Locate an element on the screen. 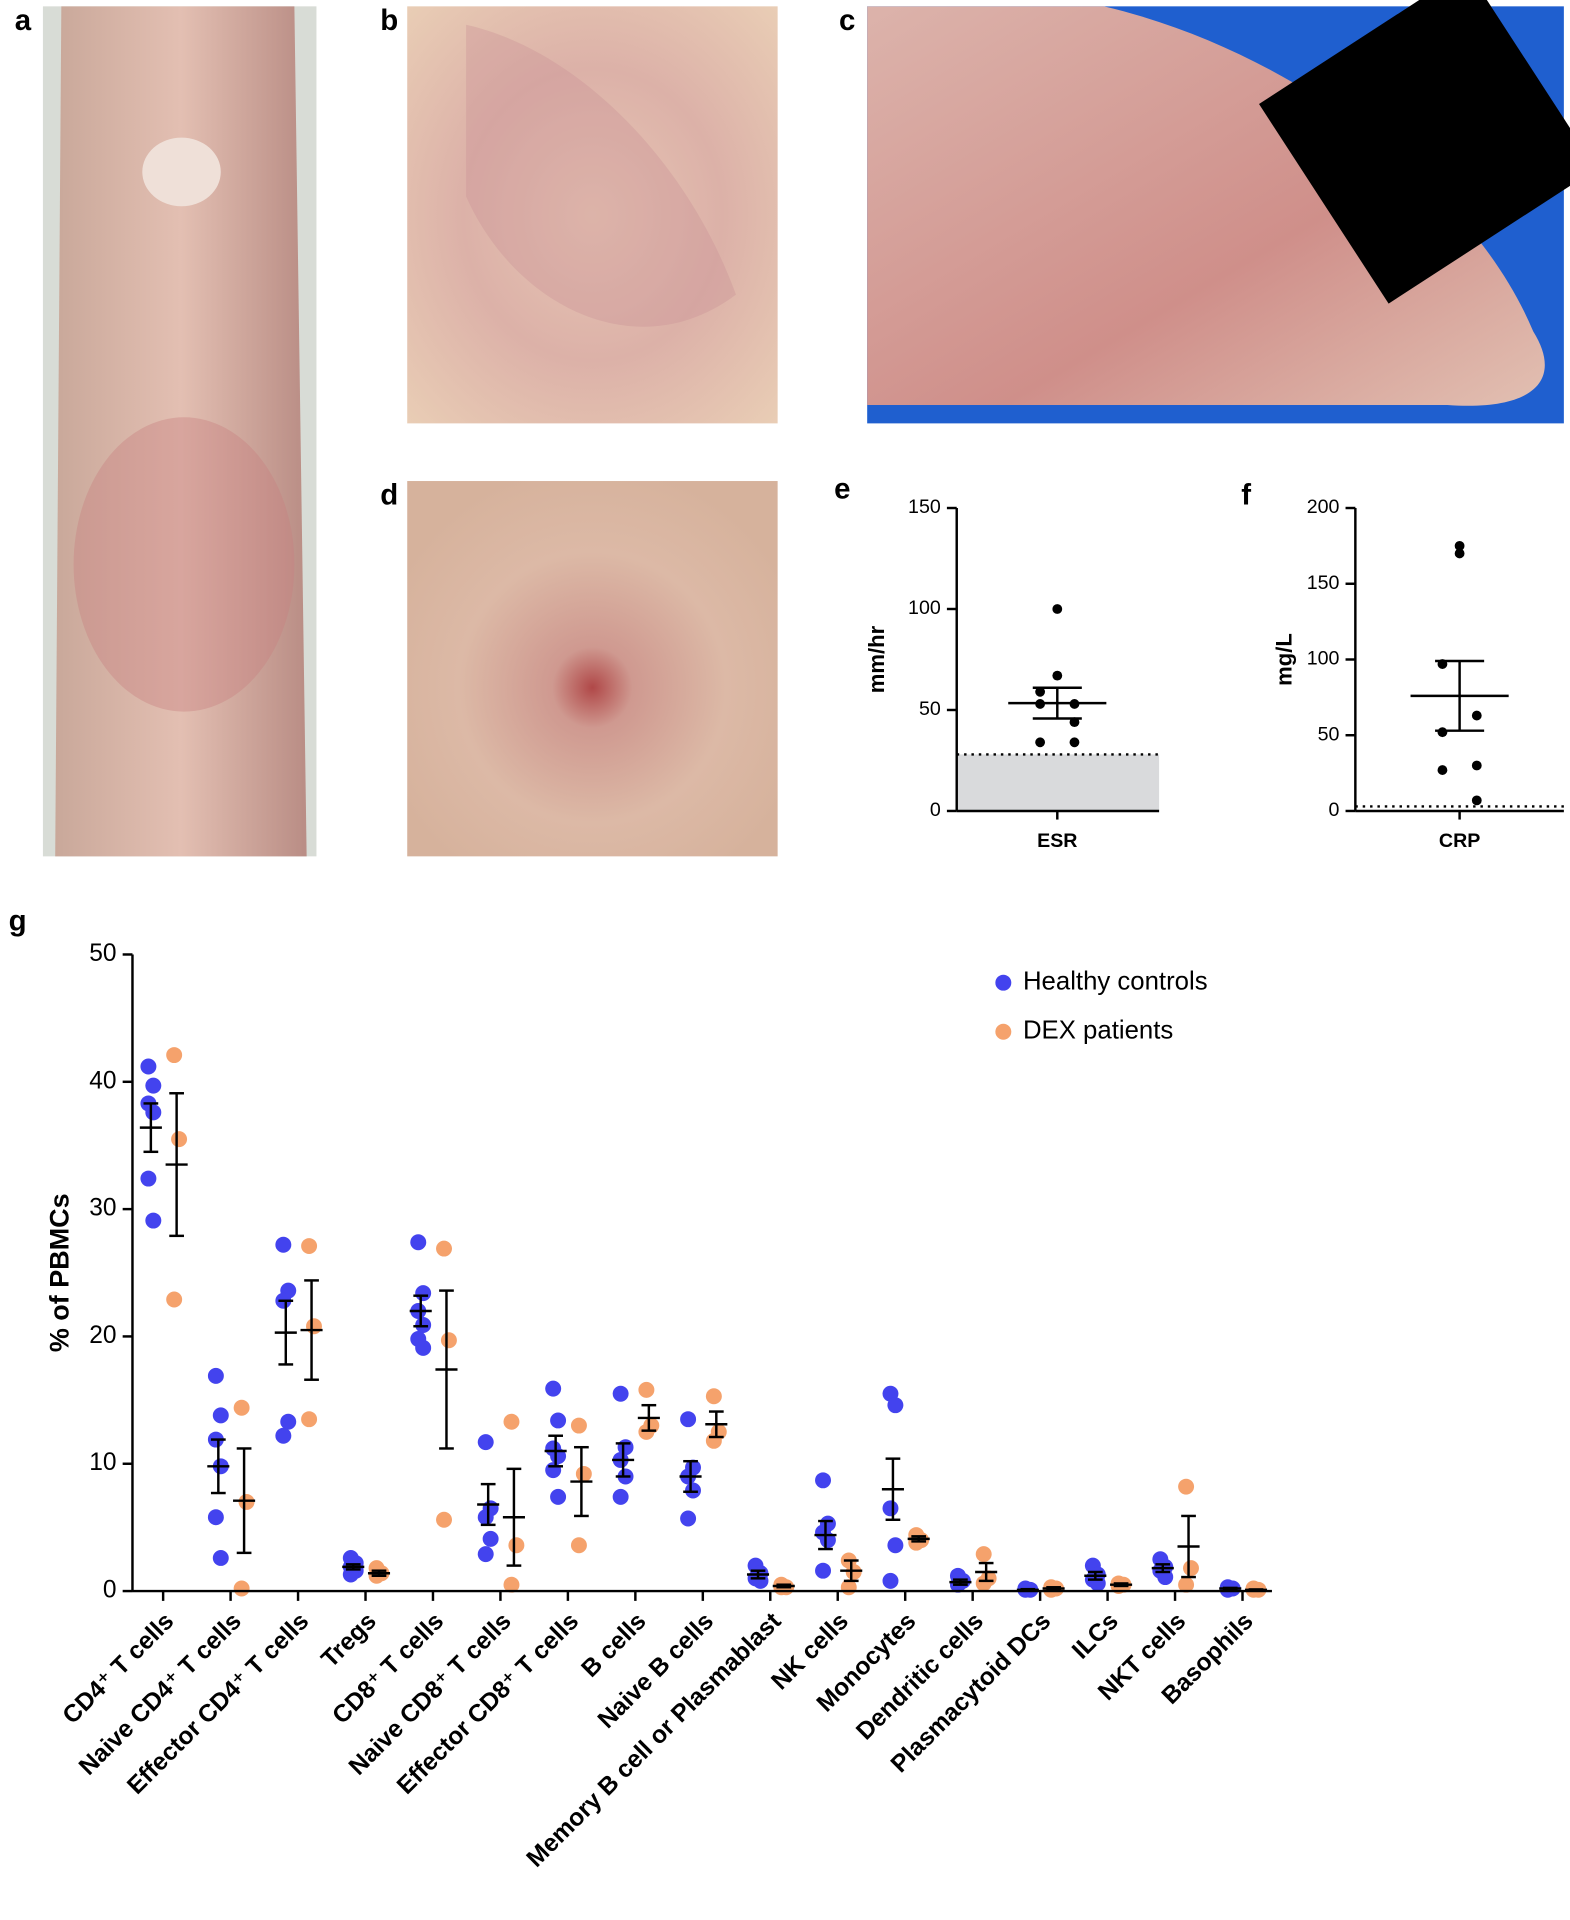 This screenshot has width=1570, height=1920. panel-label: c is located at coordinates (847, 20).